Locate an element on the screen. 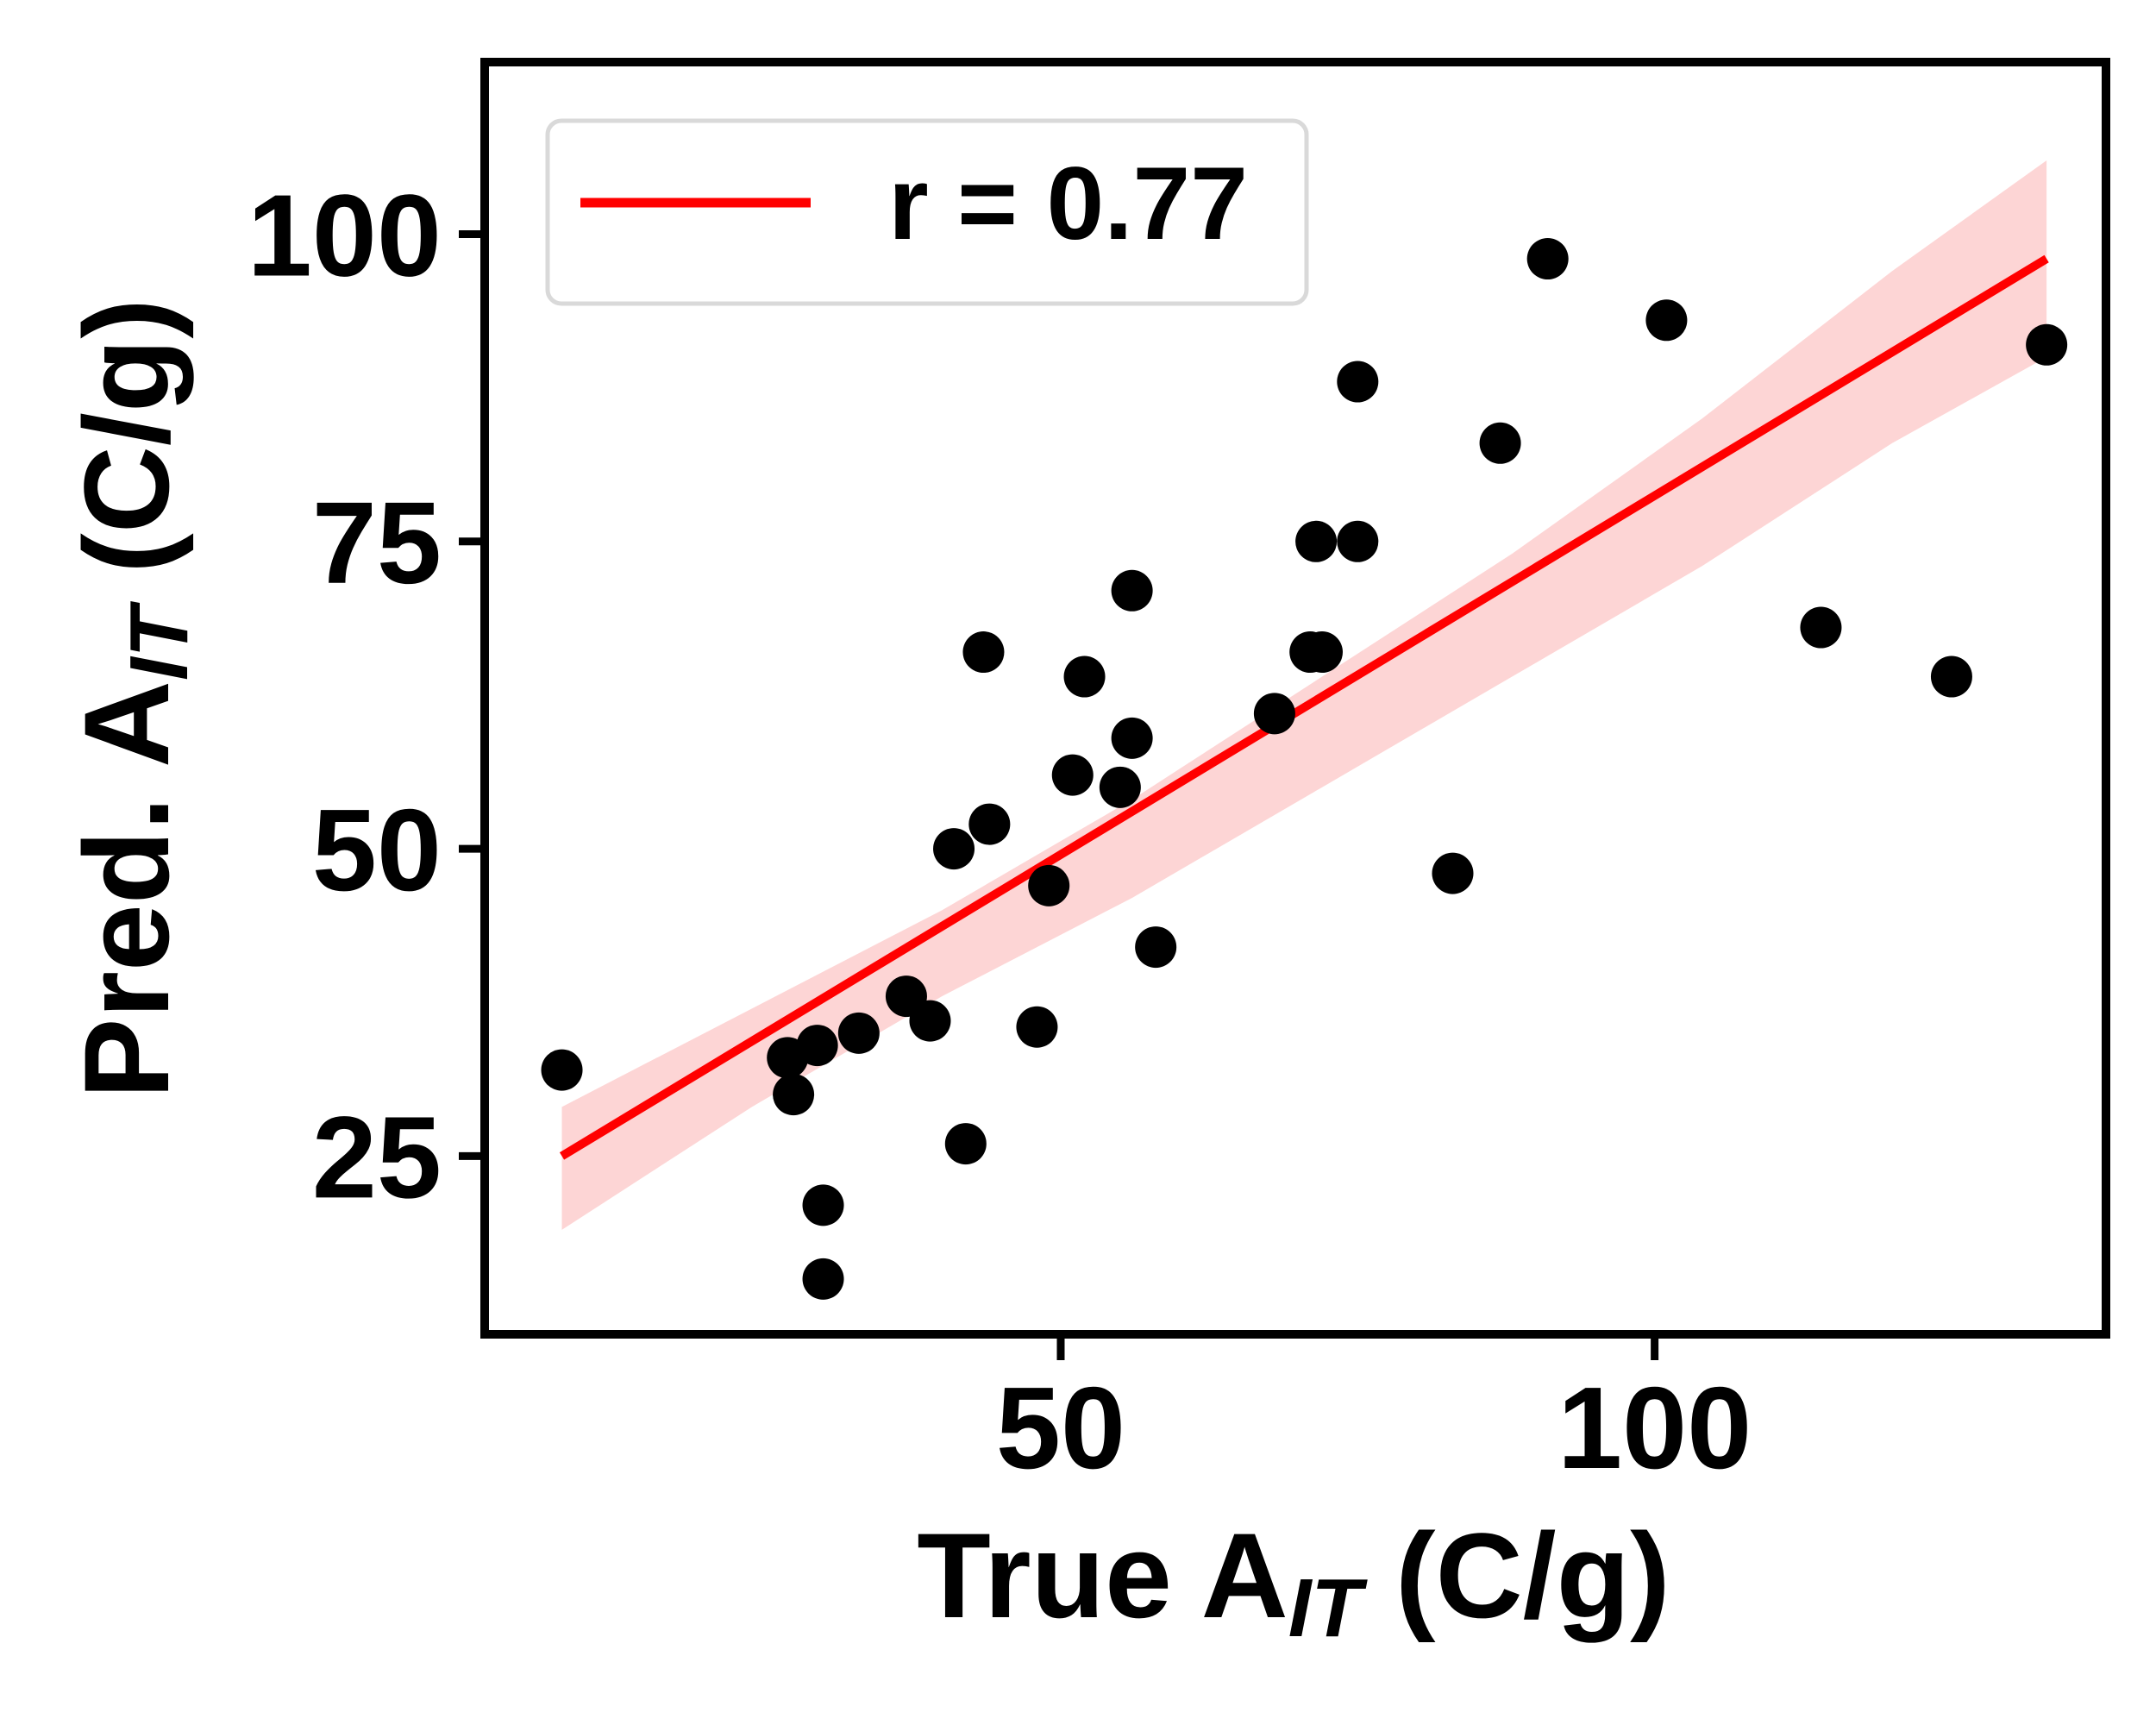  y-tick-label: 75 is located at coordinates (377, 543).